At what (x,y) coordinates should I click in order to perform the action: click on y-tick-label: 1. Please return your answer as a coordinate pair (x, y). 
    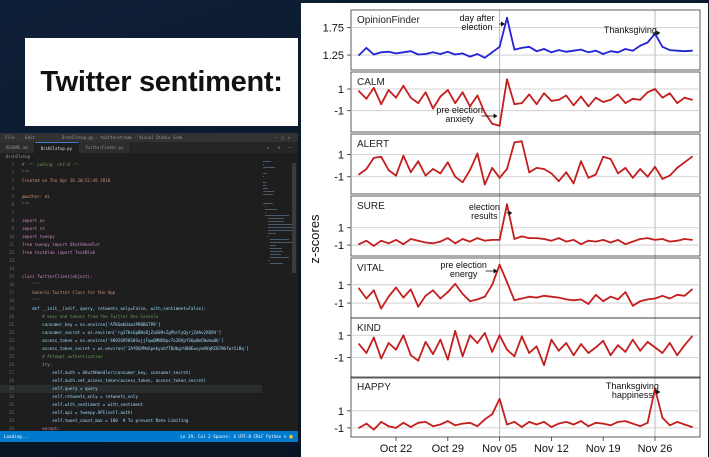
    Looking at the image, I should click on (341, 286).